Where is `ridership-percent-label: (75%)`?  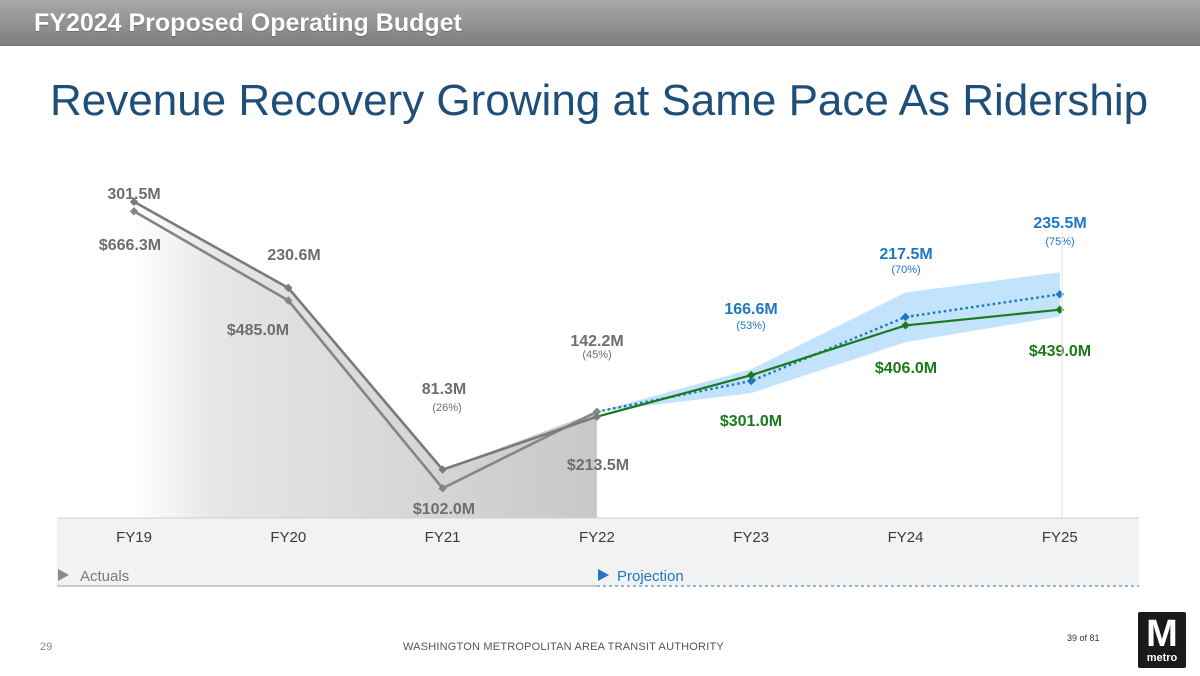
ridership-percent-label: (75%) is located at coordinates (1059, 242).